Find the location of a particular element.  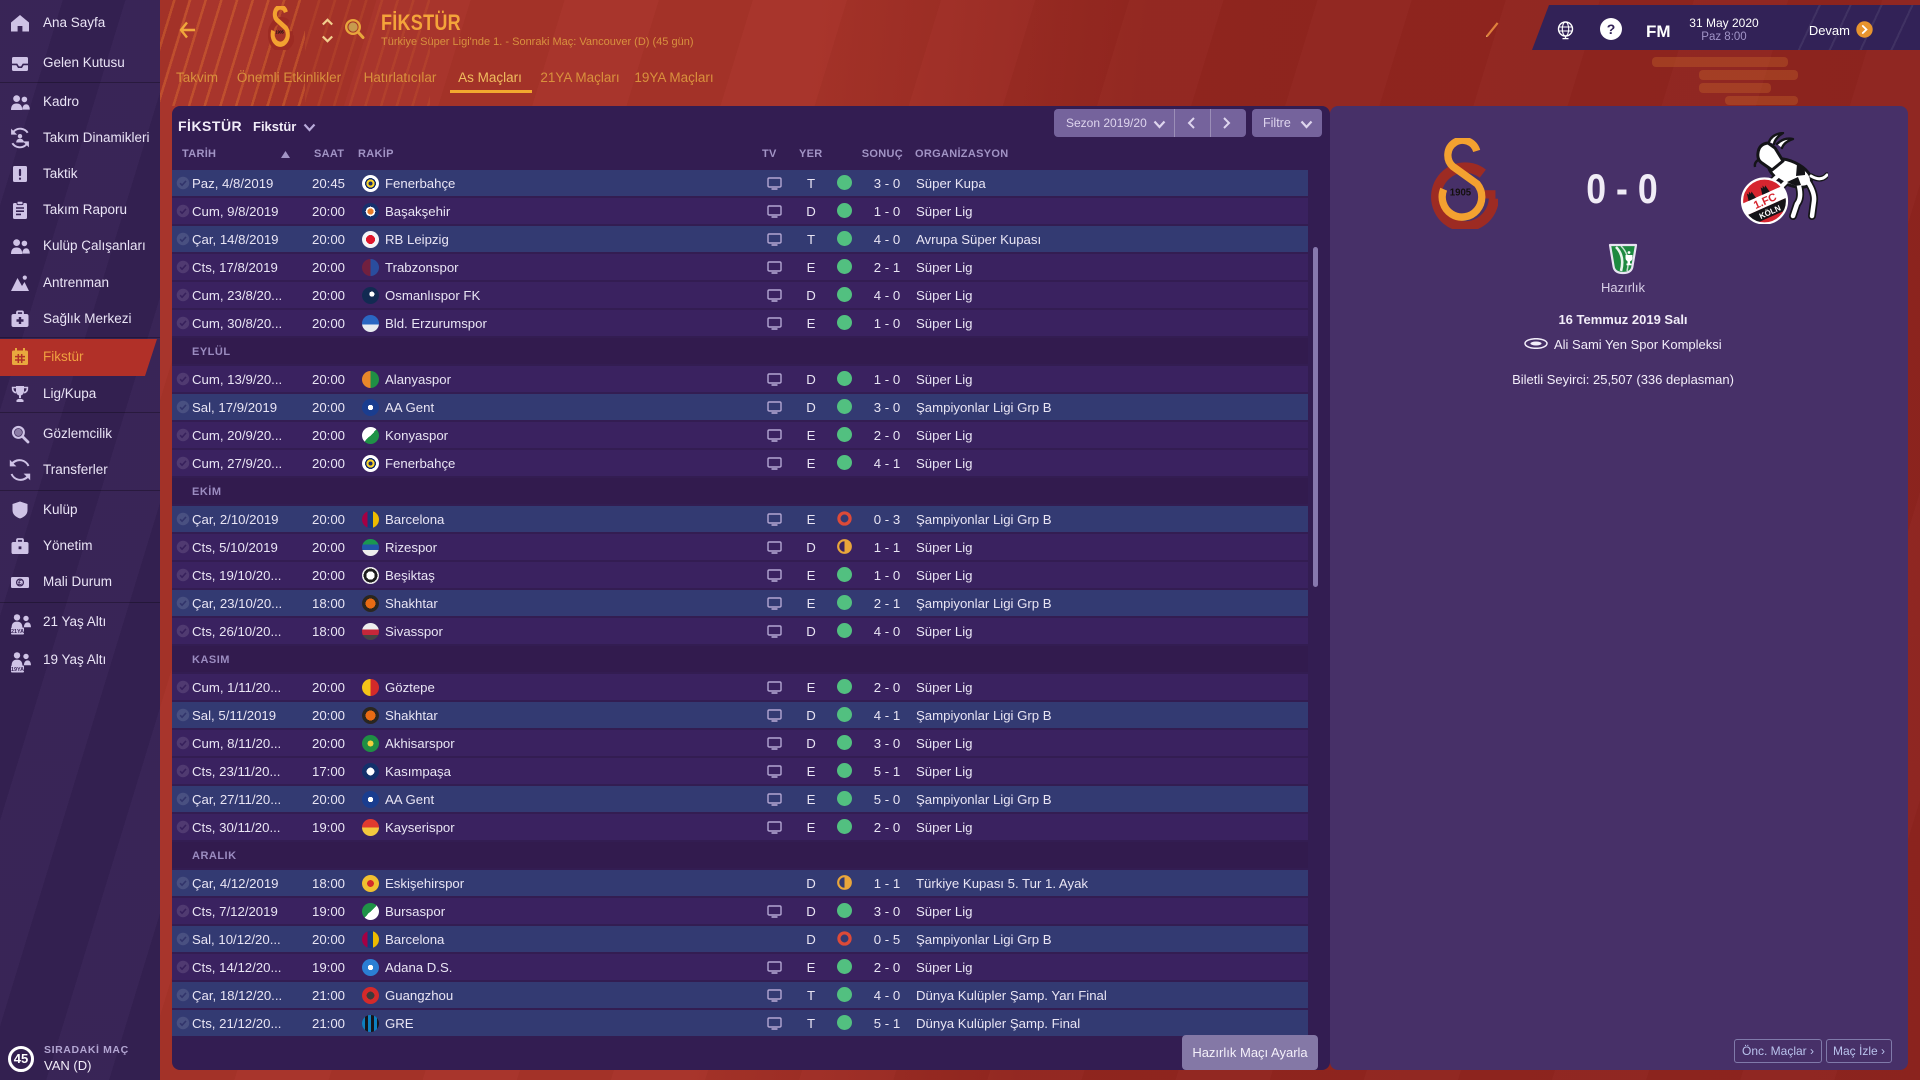

svg-text: 19YA is located at coordinates (17, 670).